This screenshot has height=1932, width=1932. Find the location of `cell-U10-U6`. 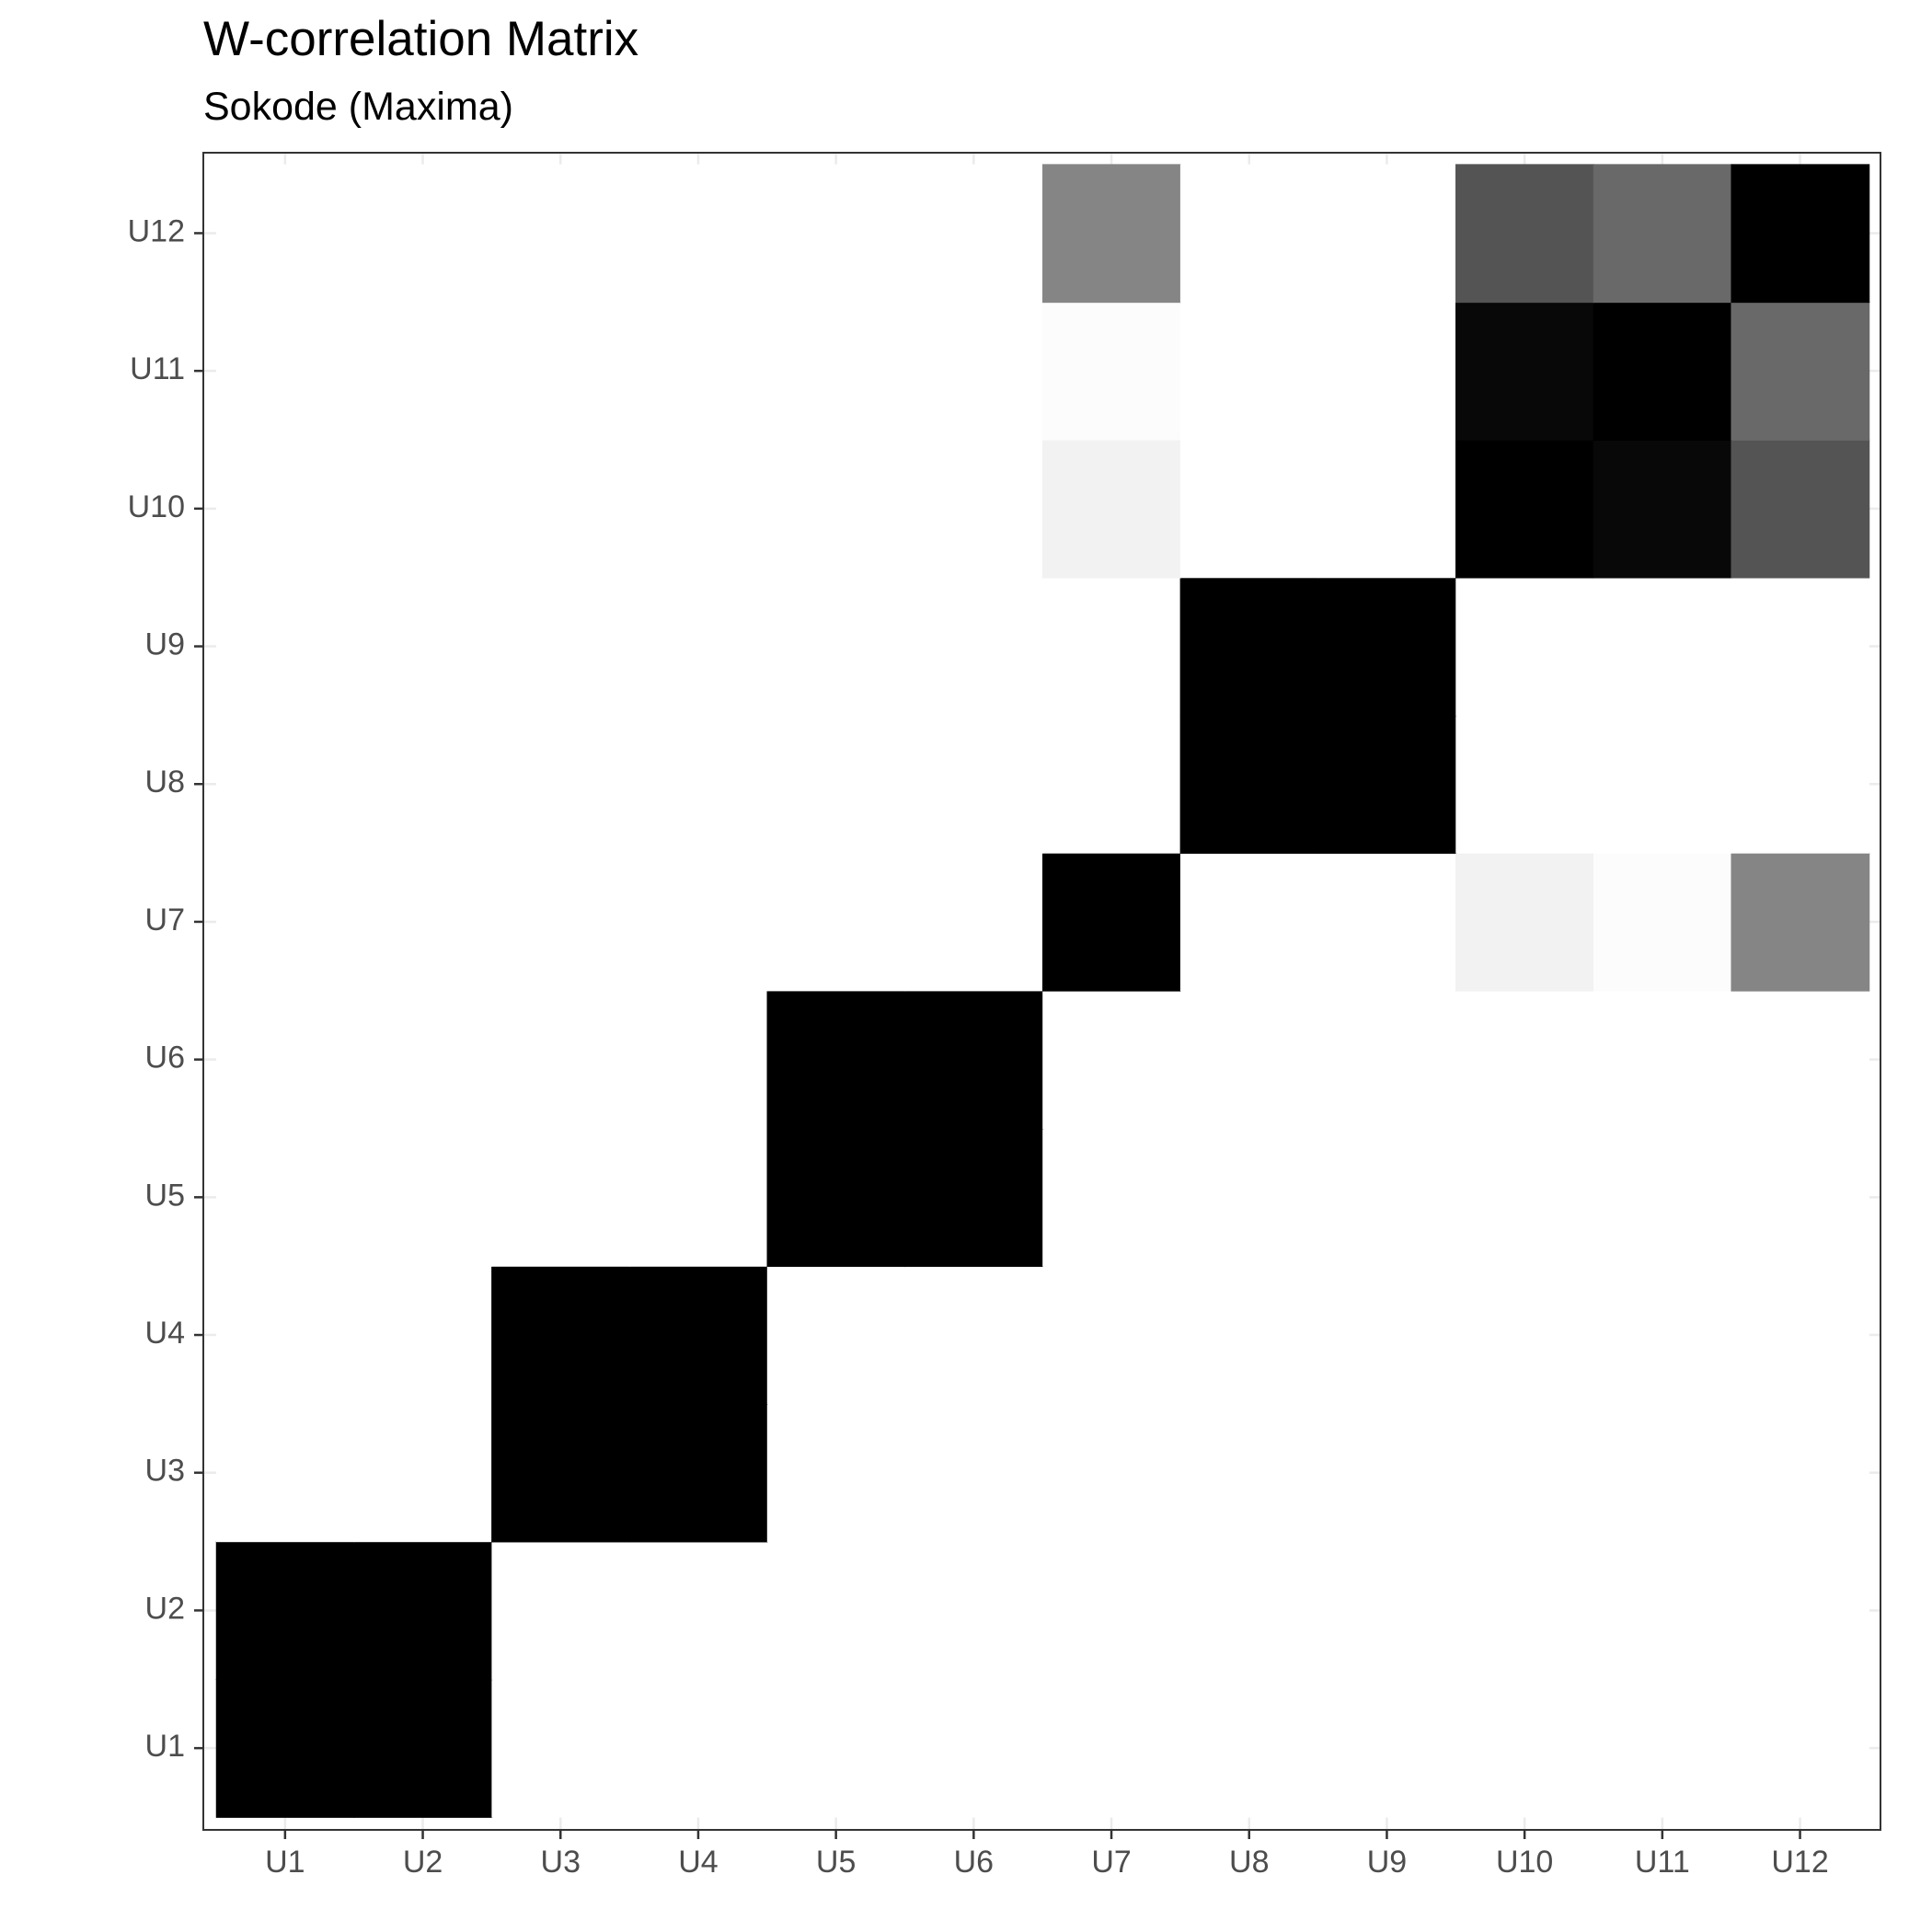

cell-U10-U6 is located at coordinates (1524, 1060).